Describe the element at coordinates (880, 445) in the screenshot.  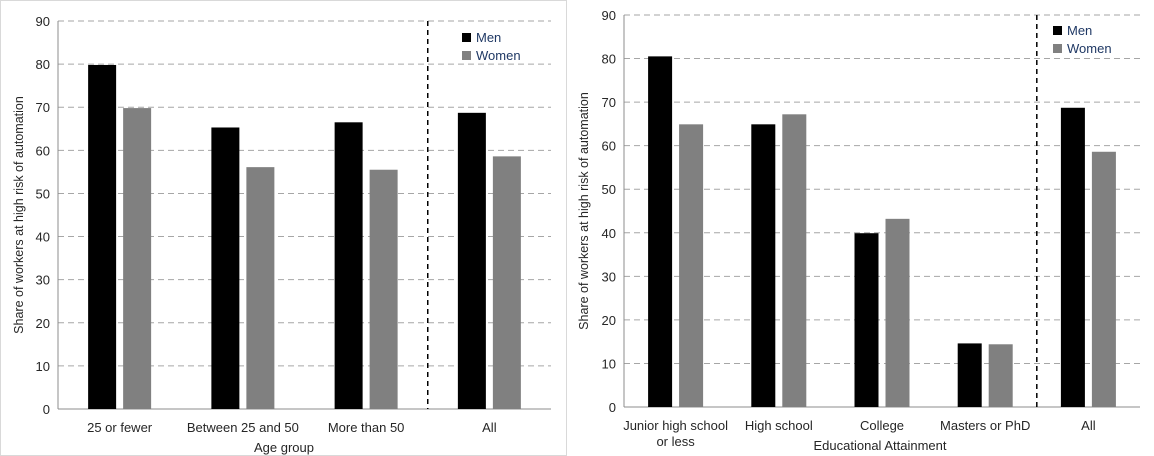
I see `x-axis-title: Educational Attainment` at that location.